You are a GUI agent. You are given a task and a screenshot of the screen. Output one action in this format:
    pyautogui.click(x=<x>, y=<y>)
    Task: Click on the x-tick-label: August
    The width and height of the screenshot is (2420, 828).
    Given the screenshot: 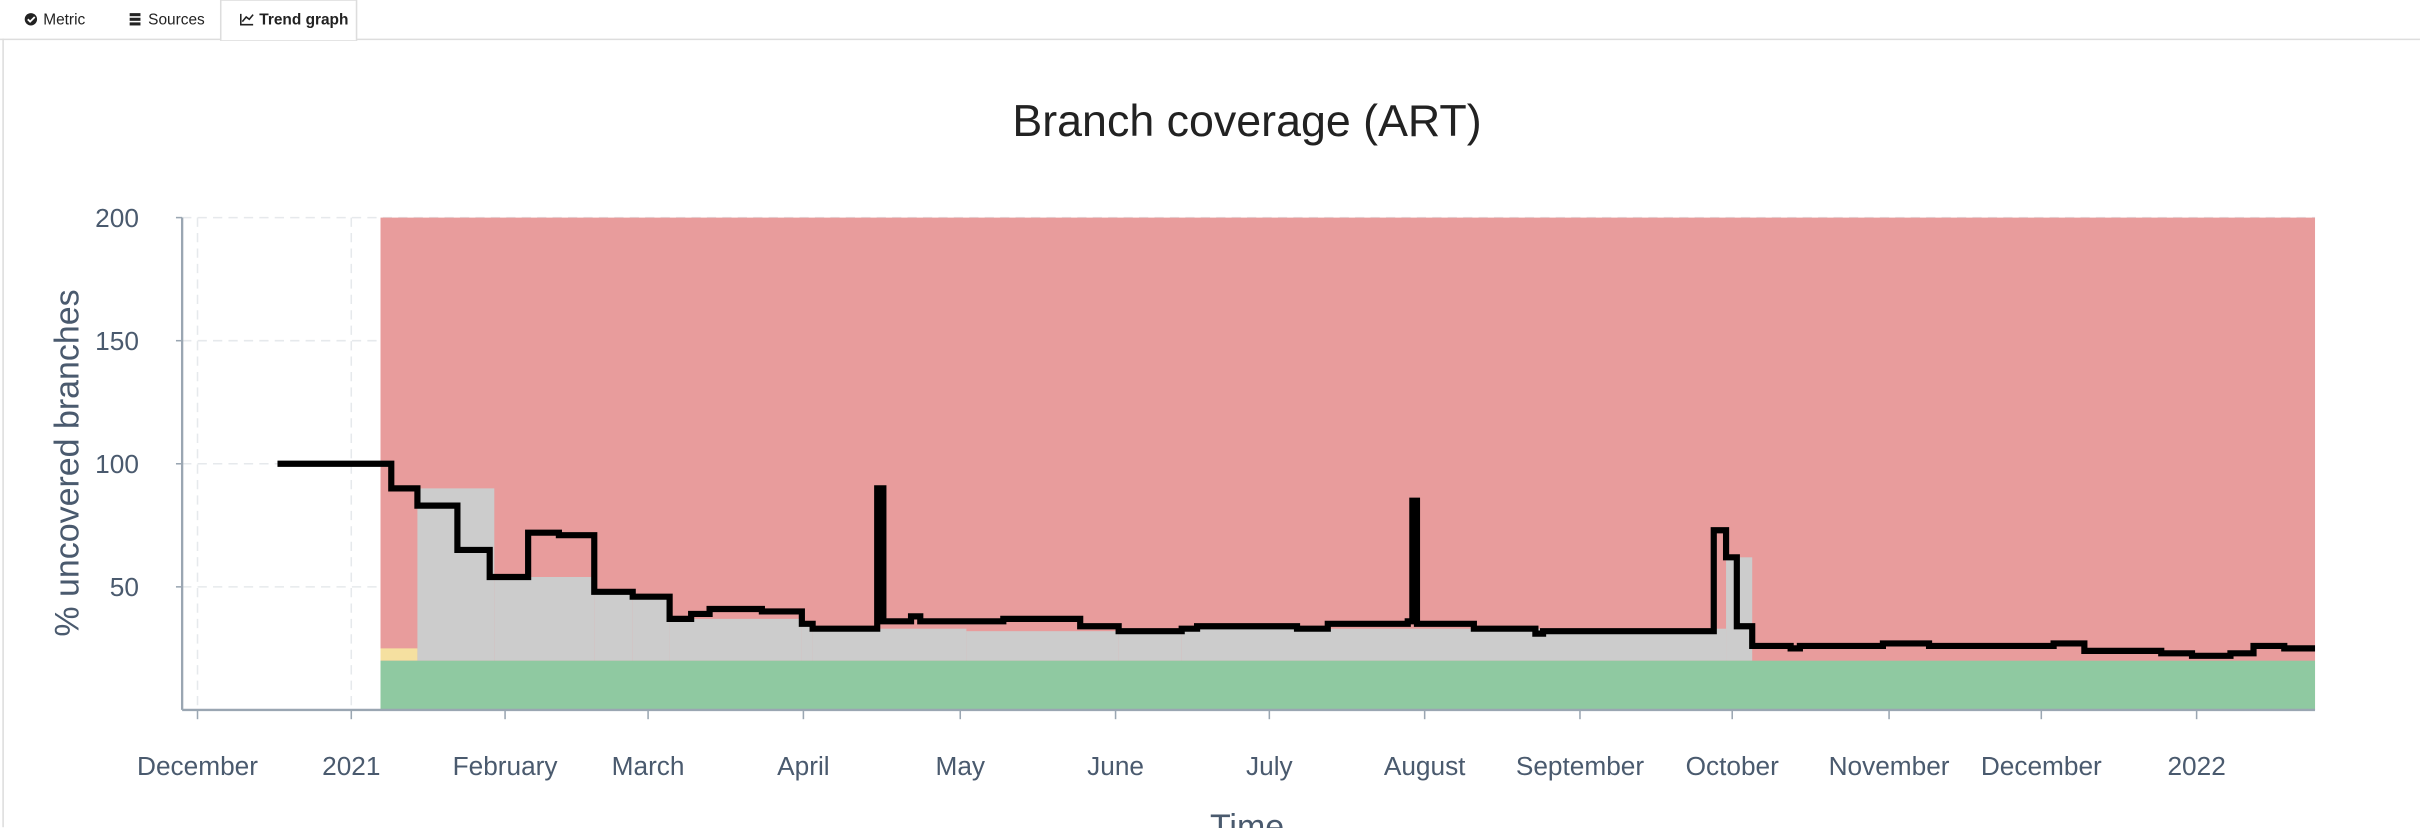 What is the action you would take?
    pyautogui.click(x=1425, y=766)
    